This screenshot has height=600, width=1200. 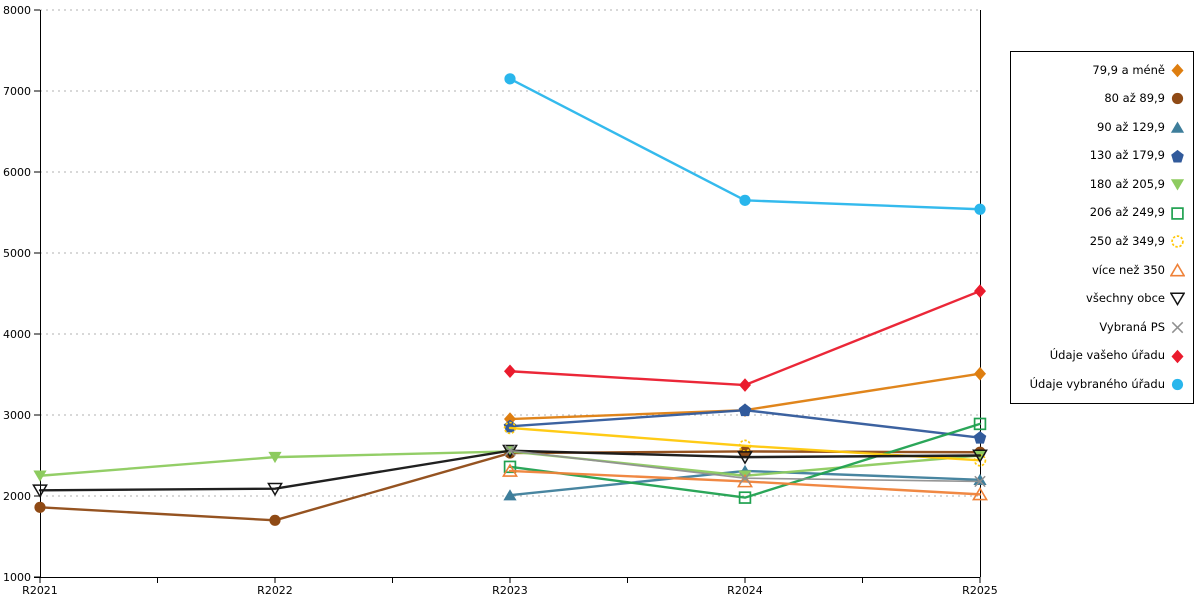 What do you see at coordinates (1102, 98) in the screenshot?
I see `legend-item-1: 80 až 89,9` at bounding box center [1102, 98].